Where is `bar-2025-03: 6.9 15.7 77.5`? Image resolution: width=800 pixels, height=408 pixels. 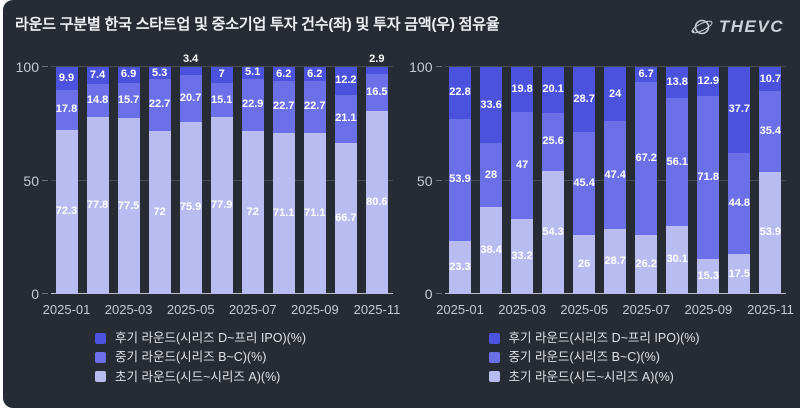
bar-2025-03: 6.9 15.7 77.5 is located at coordinates (128, 180).